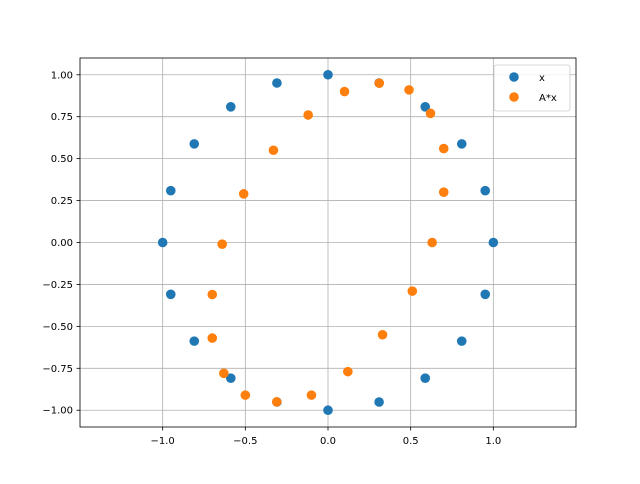 This screenshot has height=484, width=640. I want to click on y-tick-label: −0.25, so click(57, 285).